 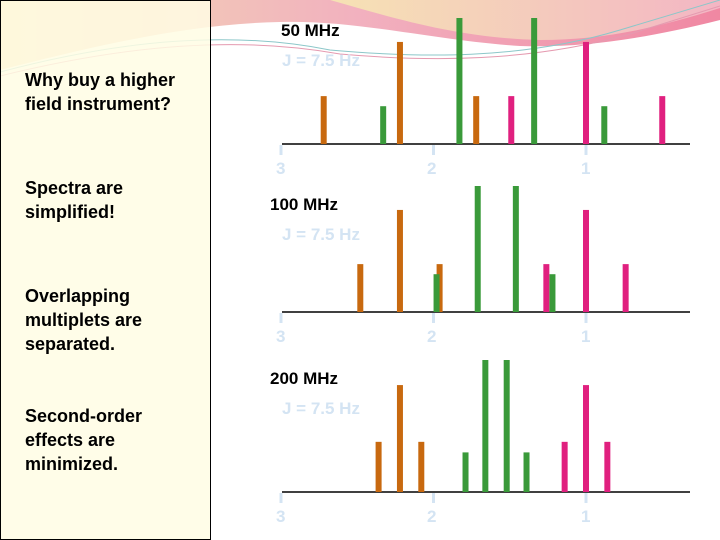 What do you see at coordinates (321, 408) in the screenshot?
I see `spectrum-200-coupling-label: J = 7.5 Hz` at bounding box center [321, 408].